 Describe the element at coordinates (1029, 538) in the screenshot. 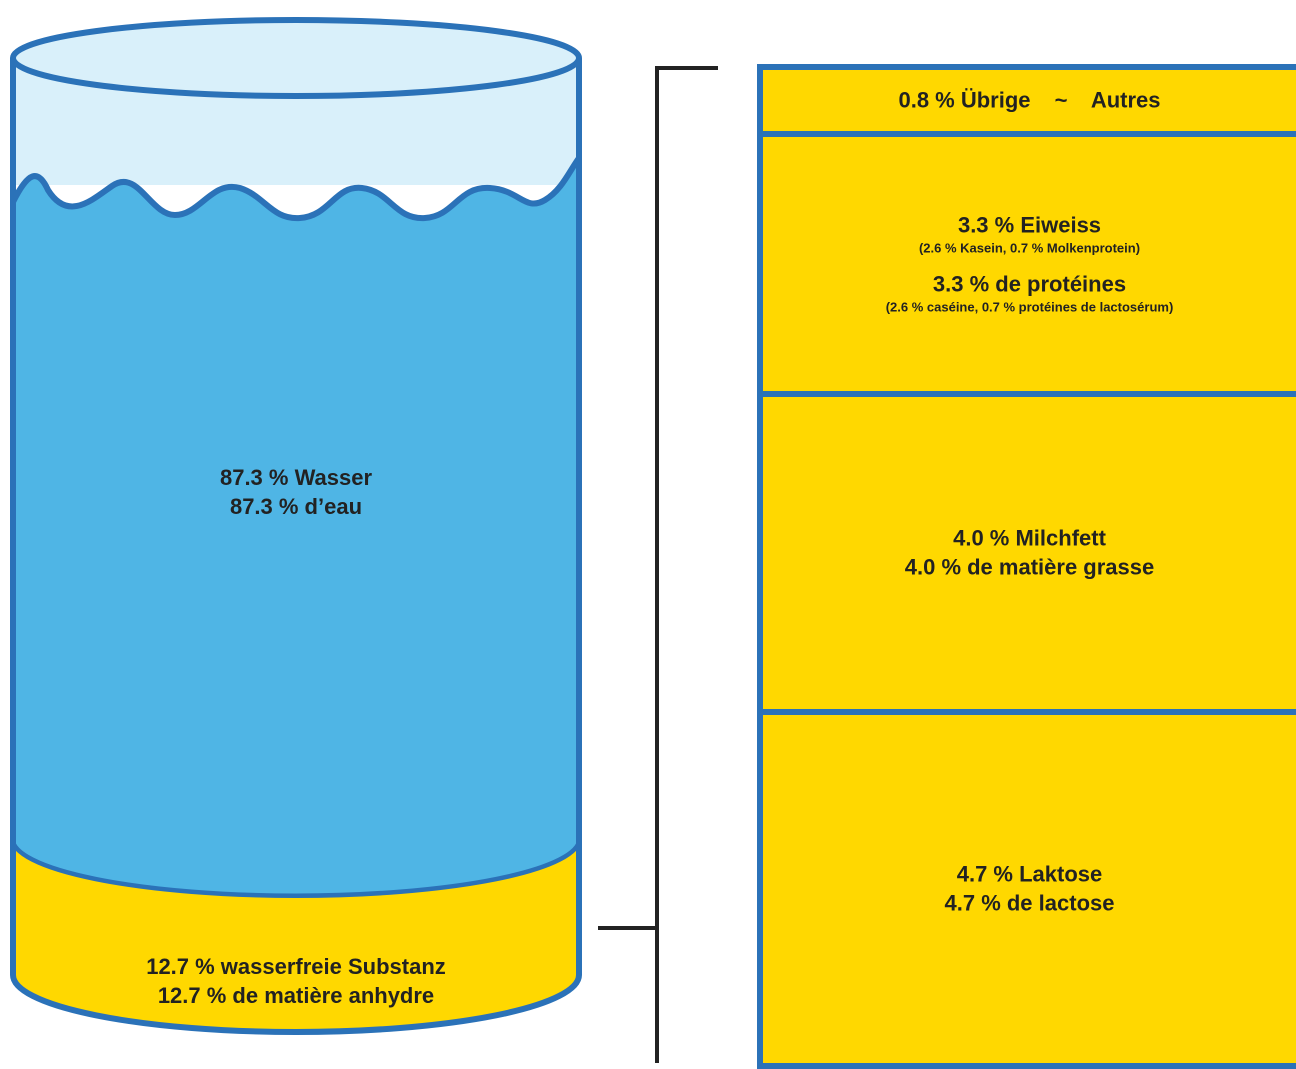

I see `milk-fat-label-de: 4.0 % Milchfett` at that location.